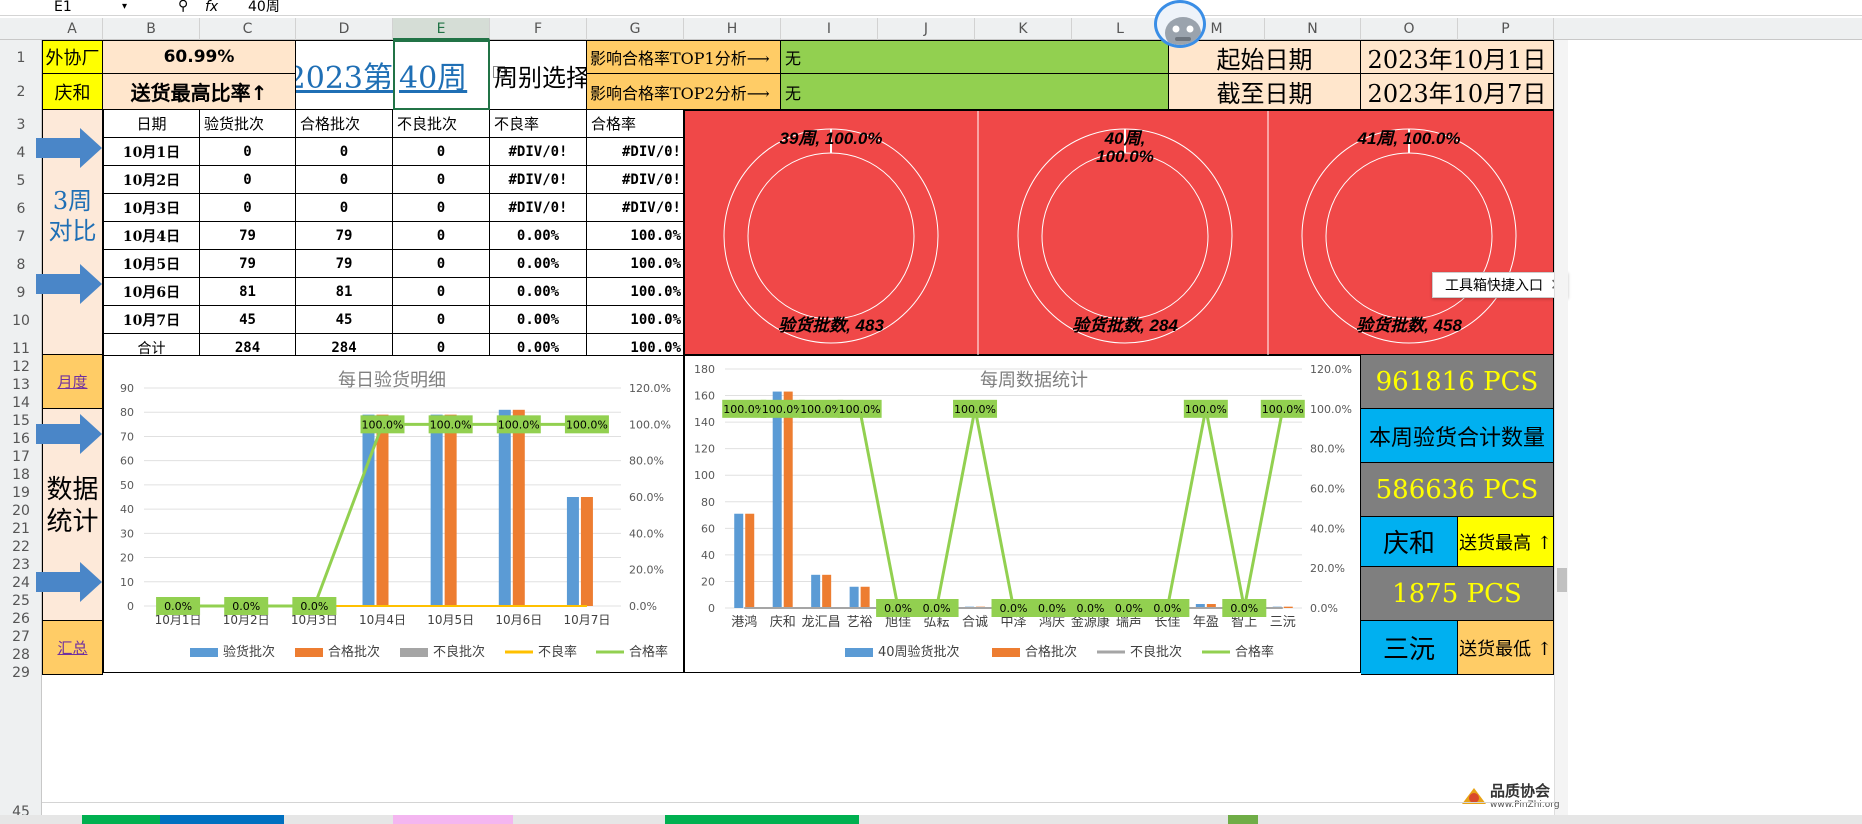 This screenshot has width=1862, height=824. Describe the element at coordinates (344, 124) in the screenshot. I see `table-header-cell: 合格批次` at that location.